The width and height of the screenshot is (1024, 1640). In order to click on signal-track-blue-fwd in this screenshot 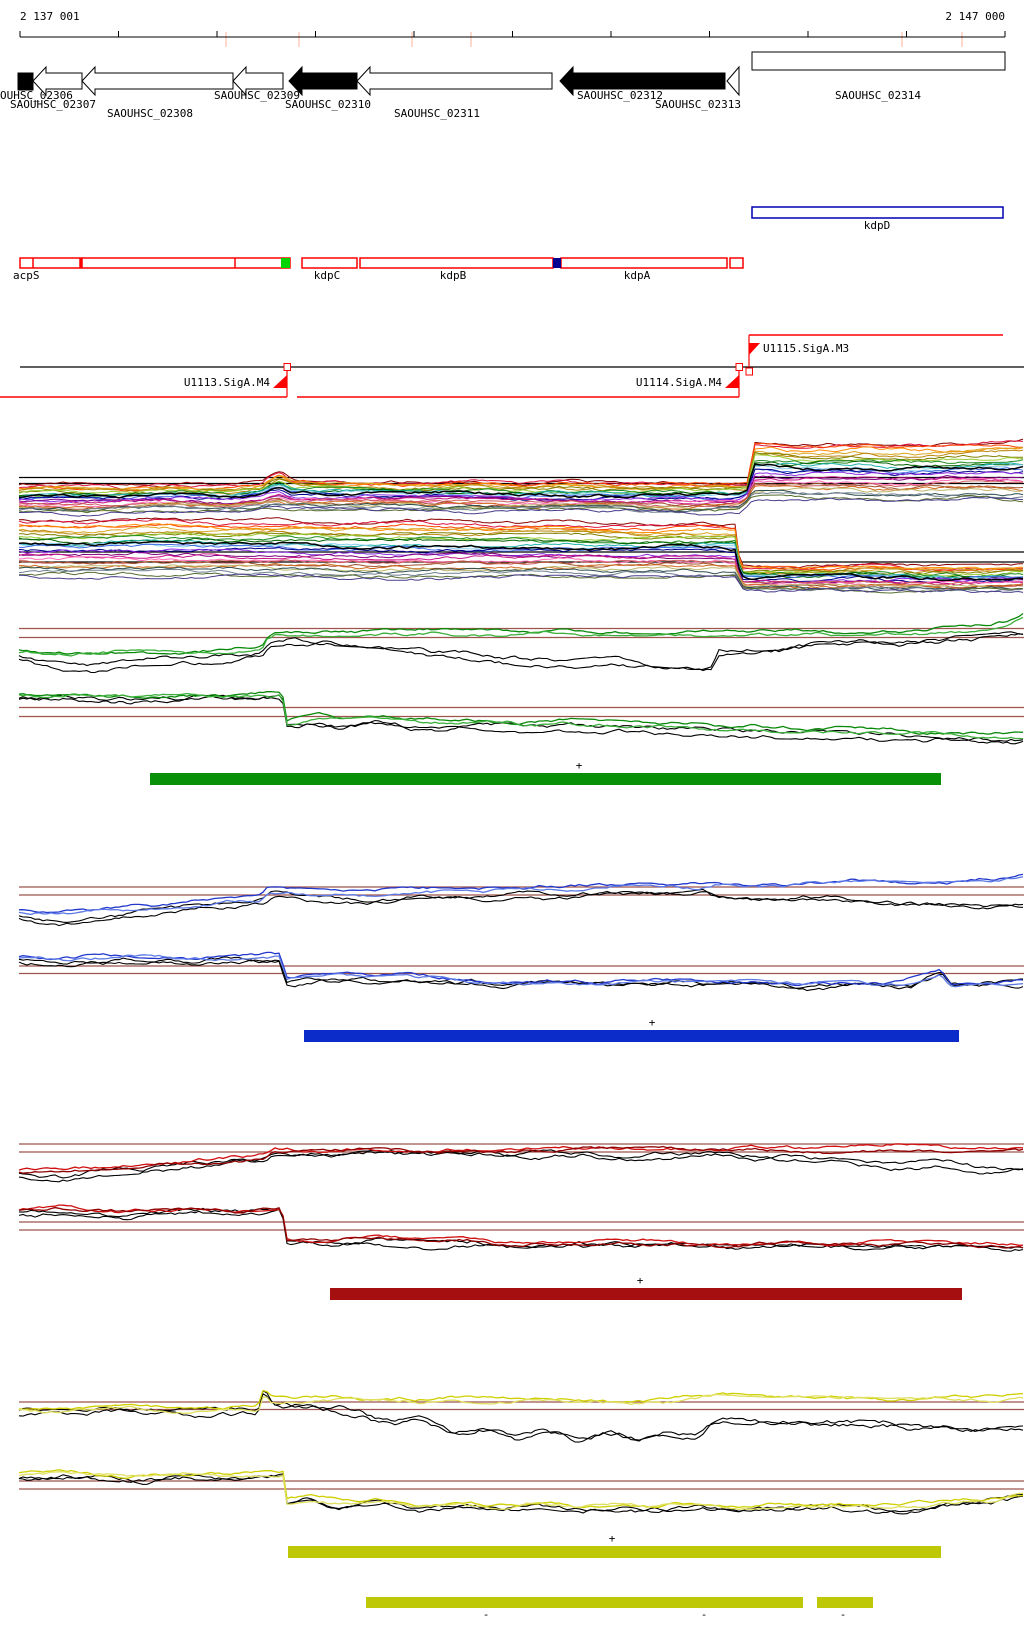, I will do `click(521, 900)`.